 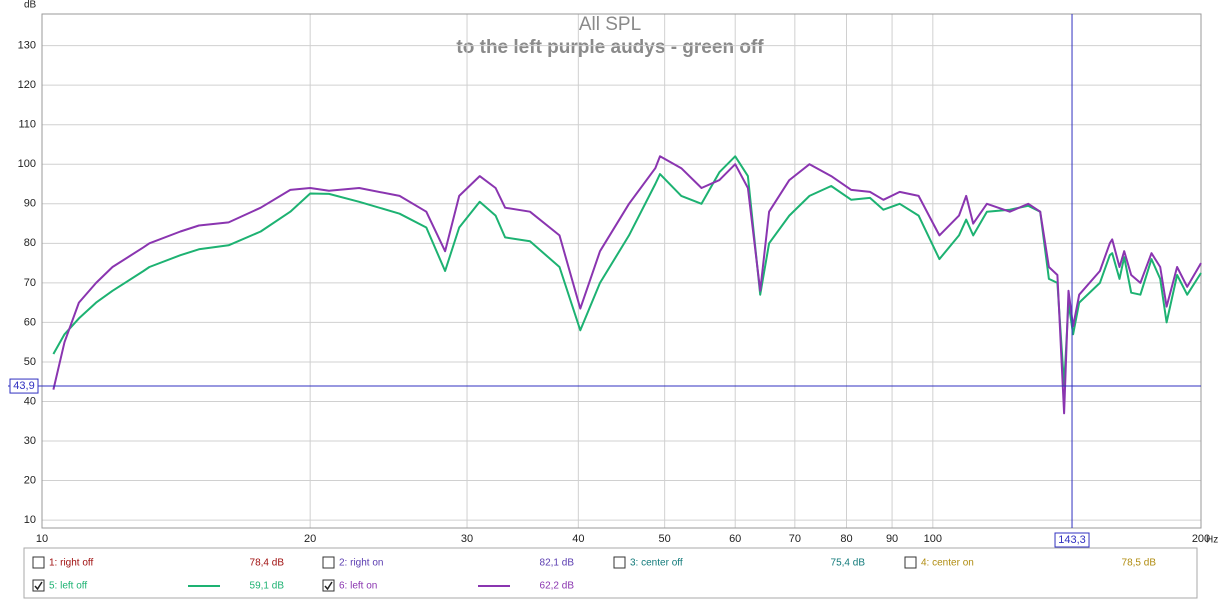 I want to click on legend-name: 3: center off, so click(x=656, y=563).